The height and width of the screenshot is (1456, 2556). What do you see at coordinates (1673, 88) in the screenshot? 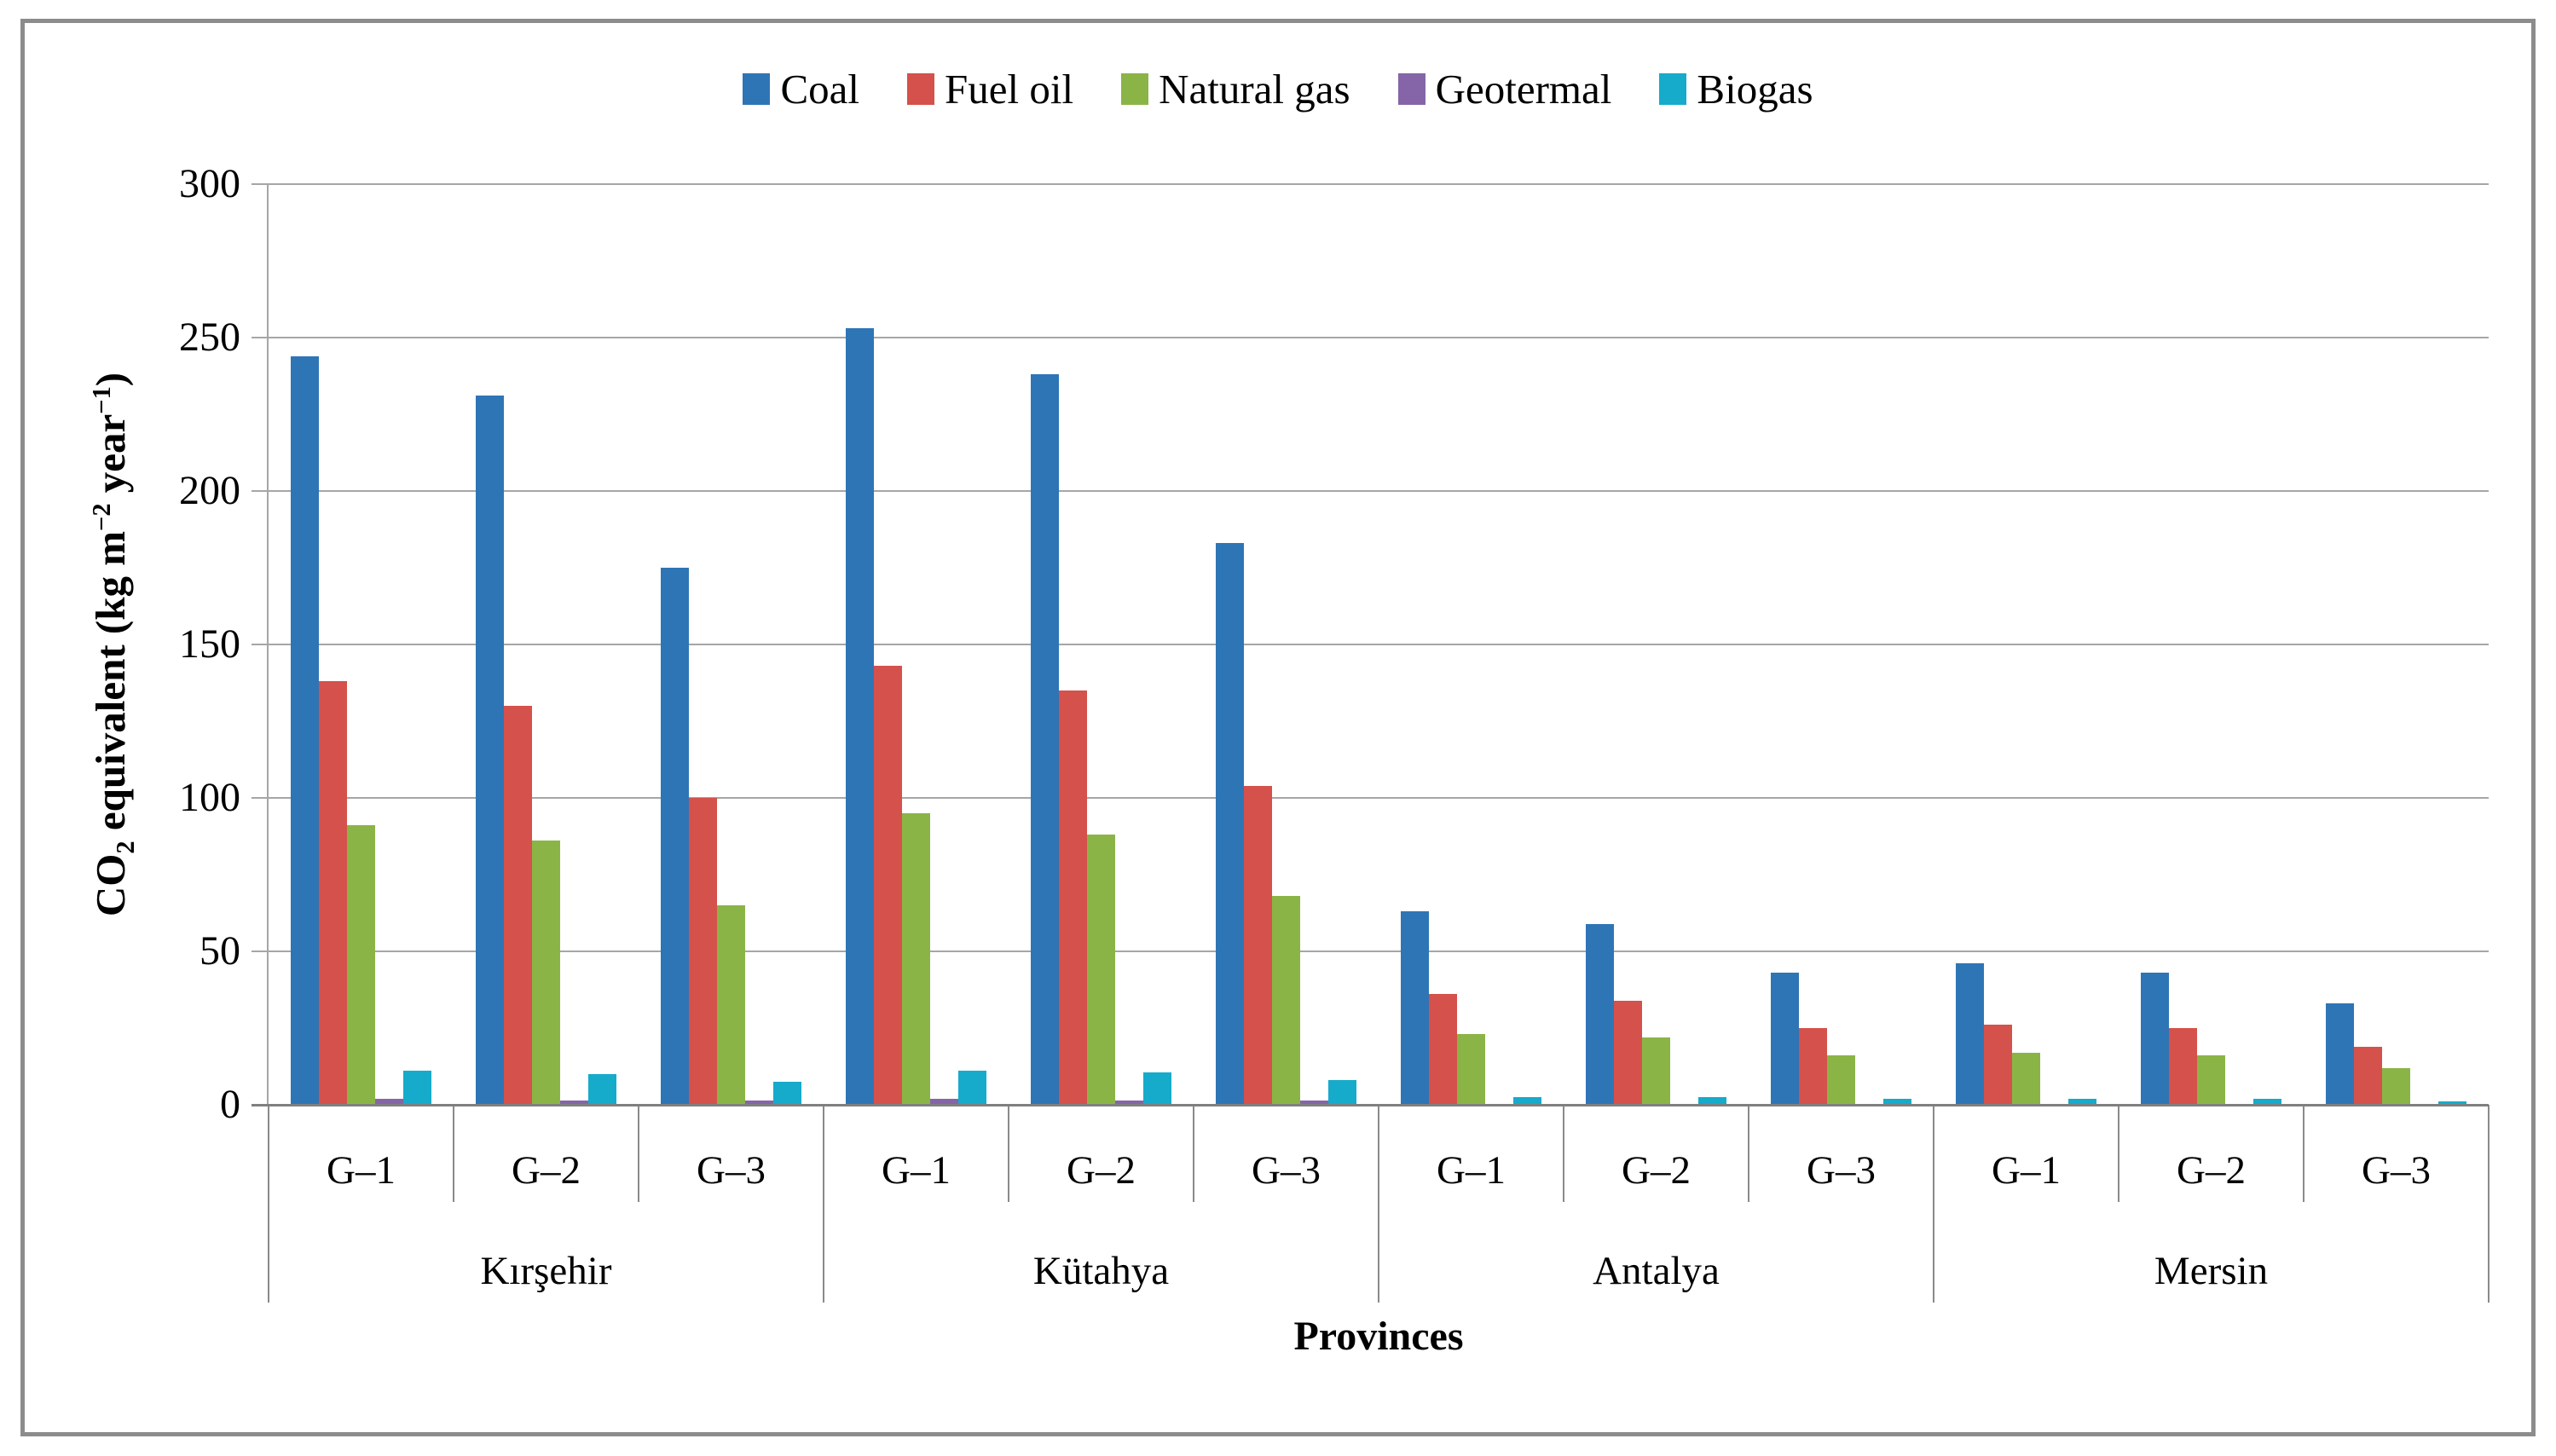
I see `legend-swatch-biogas` at bounding box center [1673, 88].